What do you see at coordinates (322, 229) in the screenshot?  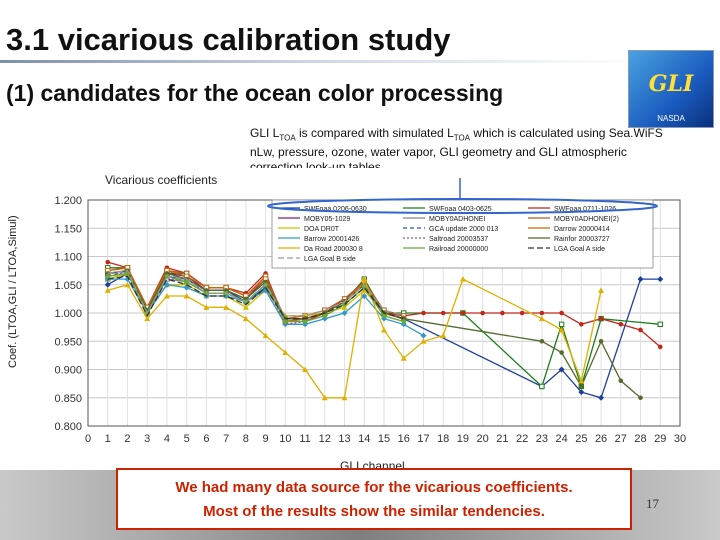 I see `legend-label: DOA DR0T` at bounding box center [322, 229].